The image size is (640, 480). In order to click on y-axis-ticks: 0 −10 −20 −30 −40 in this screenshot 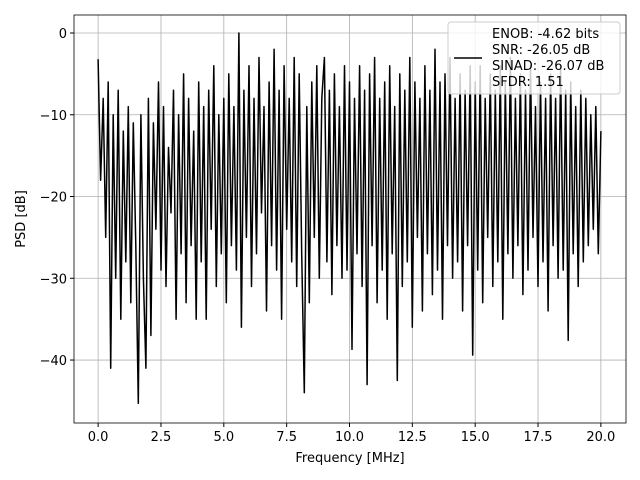, I will do `click(57, 198)`.